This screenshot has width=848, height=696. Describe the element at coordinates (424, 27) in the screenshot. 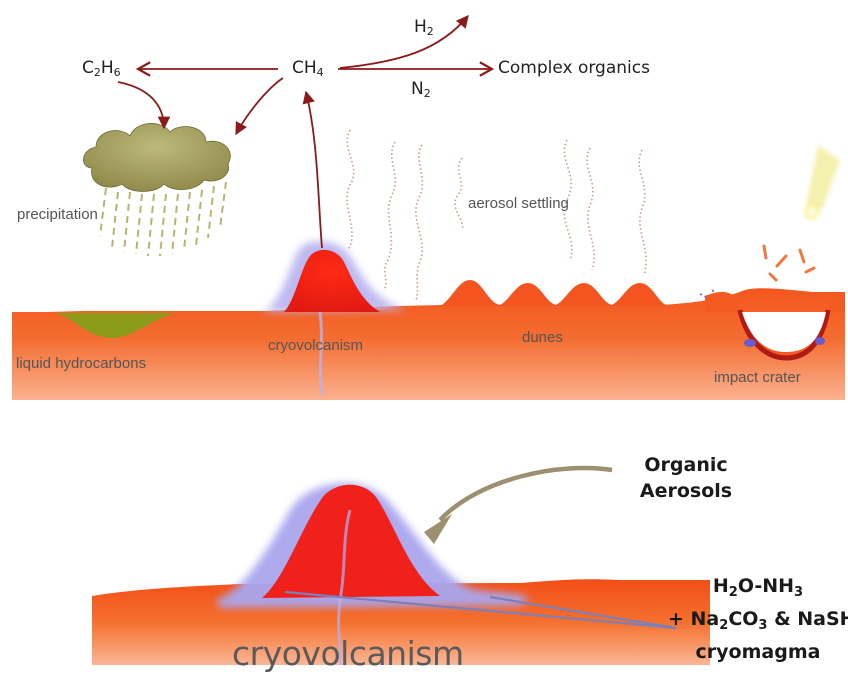

I see `h2-label: H2` at that location.